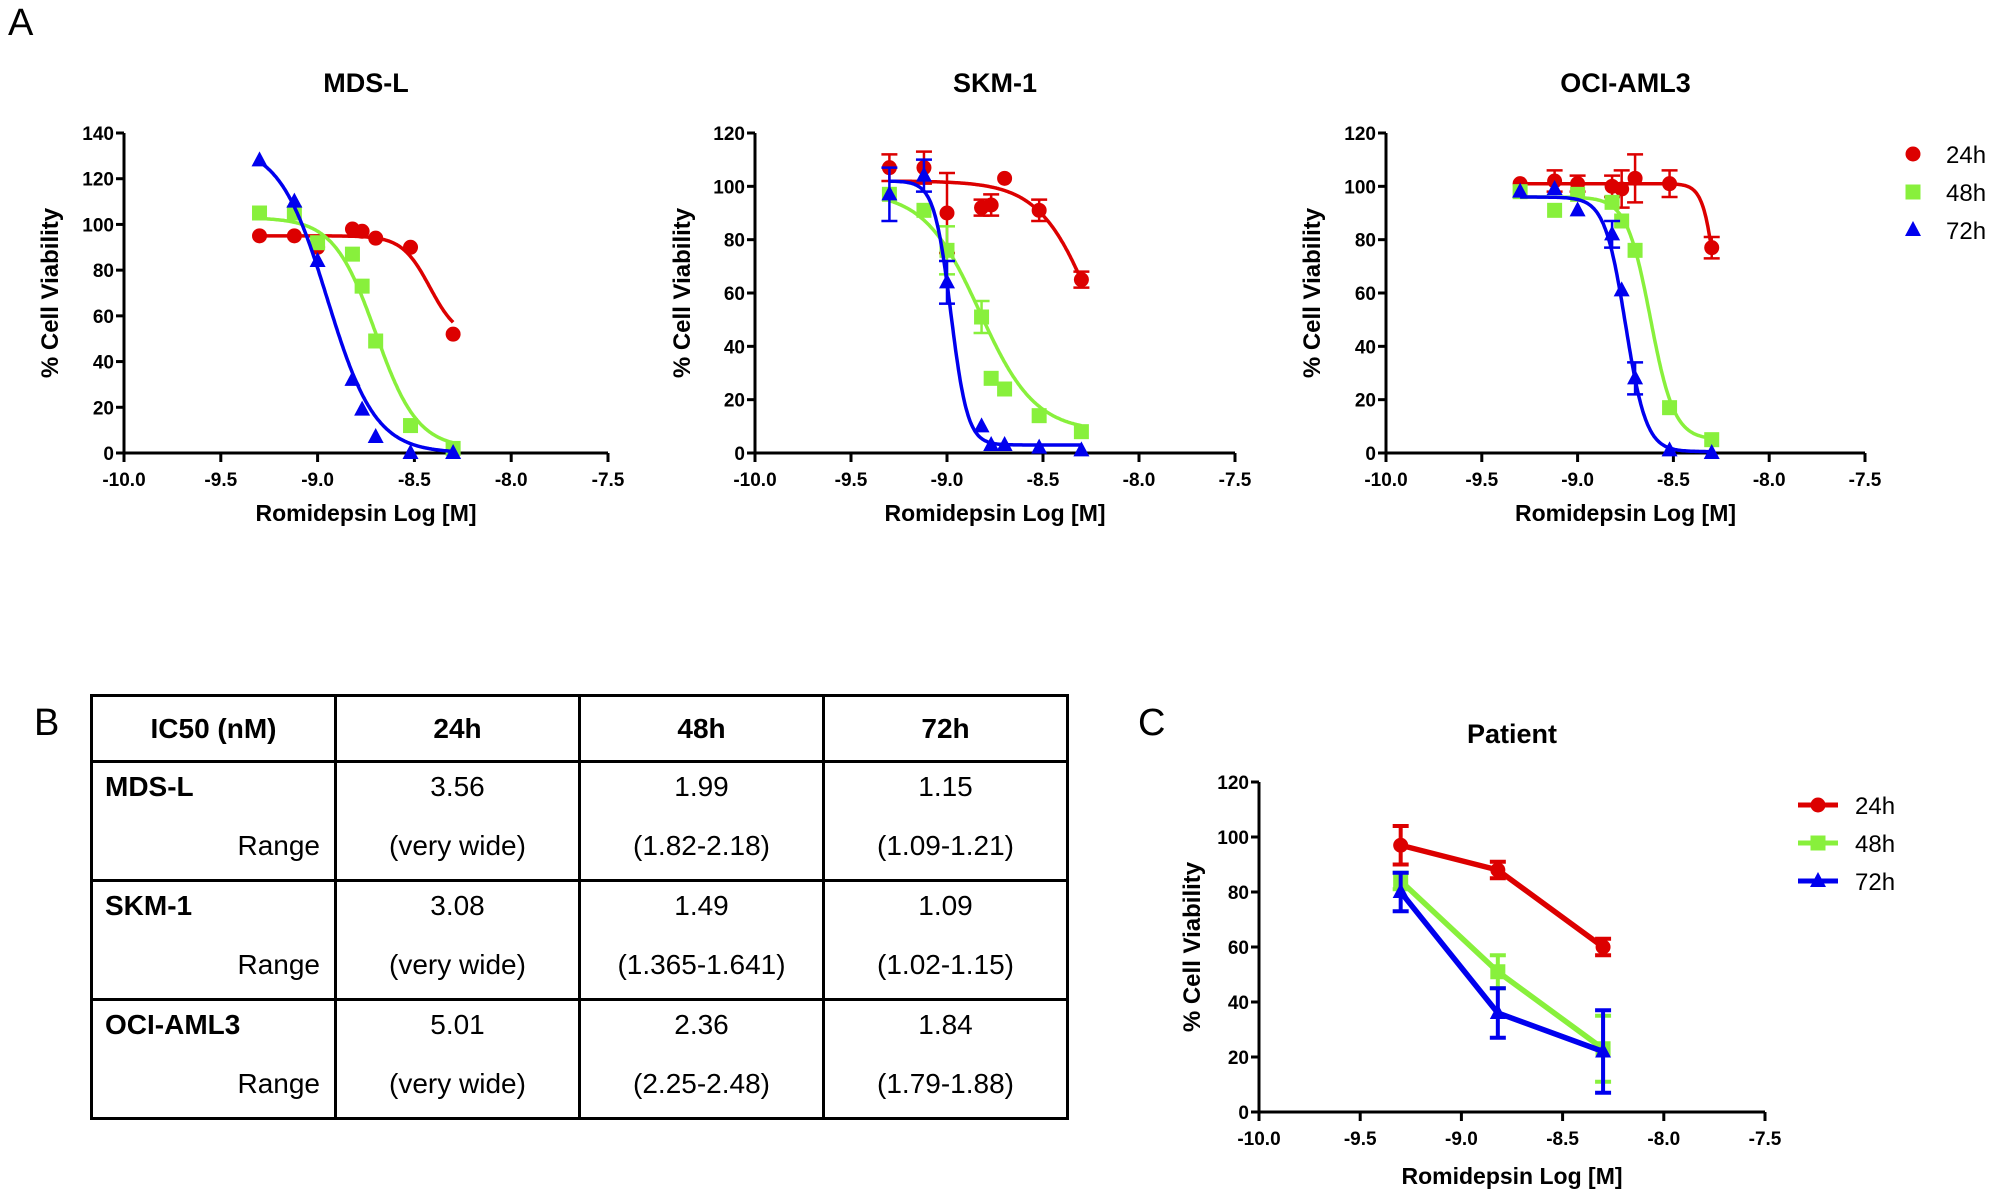 Image resolution: width=2000 pixels, height=1198 pixels. Describe the element at coordinates (945, 1024) in the screenshot. I see `ic50-value: 1.84` at that location.